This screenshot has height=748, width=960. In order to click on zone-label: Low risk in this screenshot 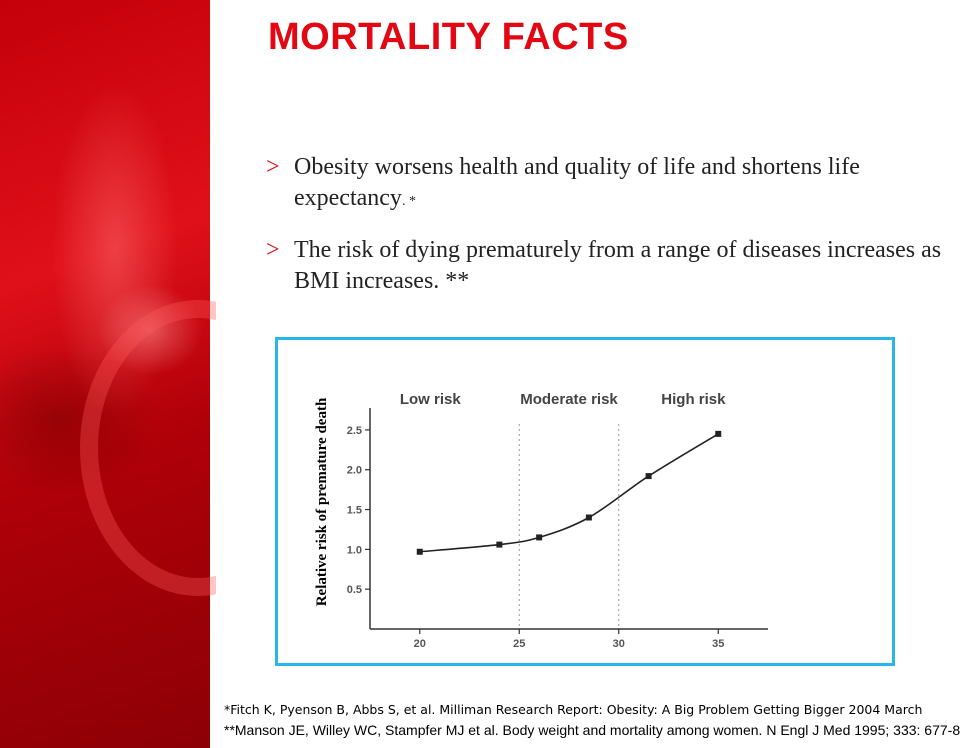, I will do `click(431, 399)`.